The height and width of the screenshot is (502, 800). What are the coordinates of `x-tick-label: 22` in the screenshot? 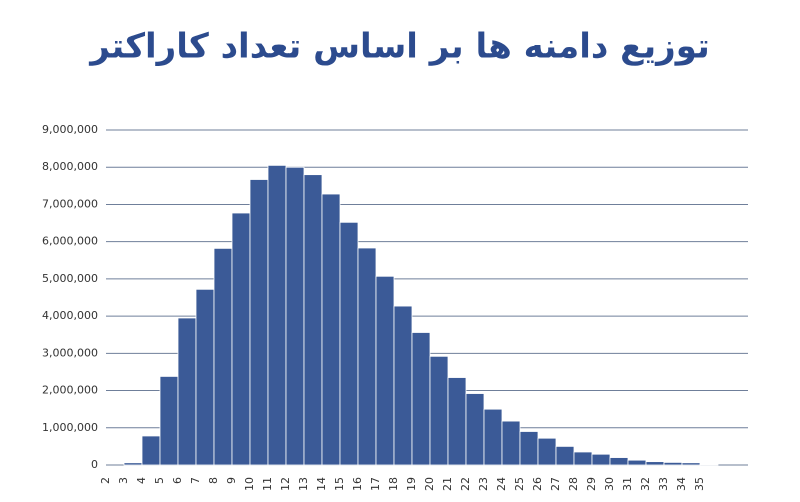 It's located at (465, 484).